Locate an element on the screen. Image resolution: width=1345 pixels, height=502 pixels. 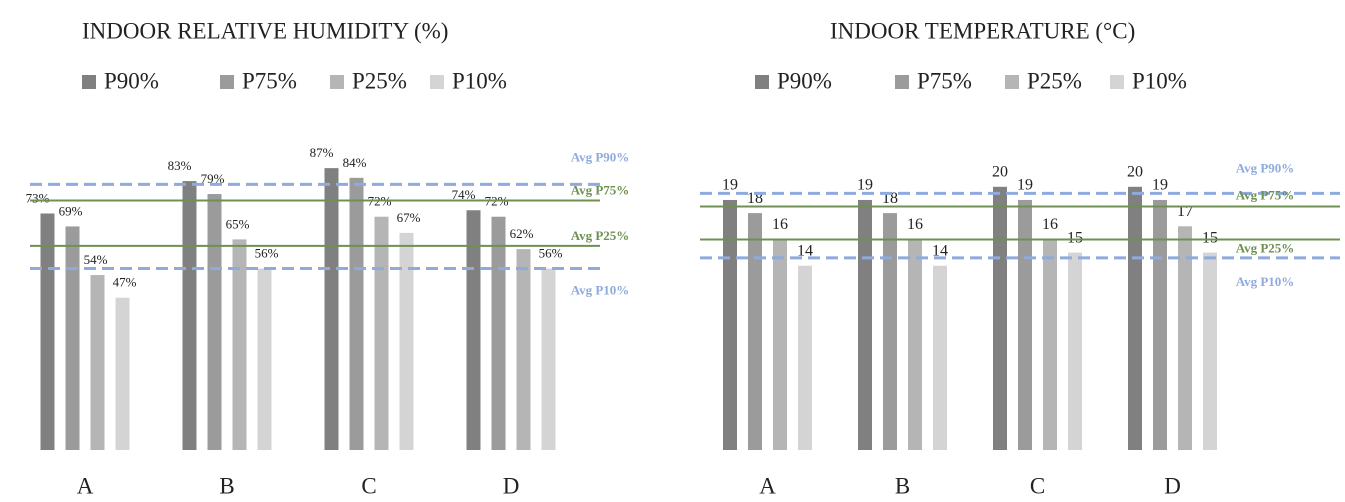
chart-title: INDOOR RELATIVE HUMIDITY (%) is located at coordinates (265, 30).